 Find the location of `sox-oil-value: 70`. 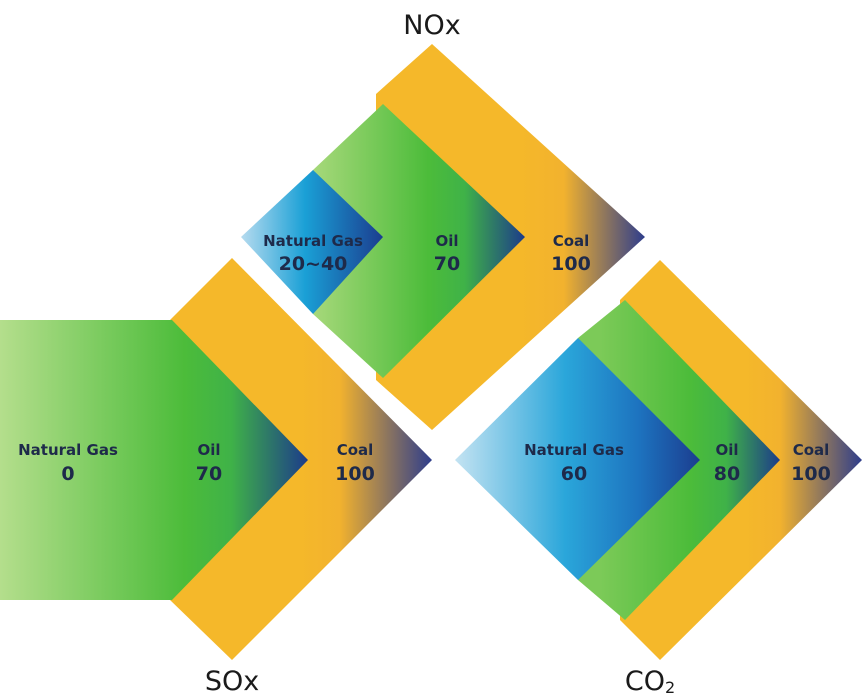

sox-oil-value: 70 is located at coordinates (209, 474).